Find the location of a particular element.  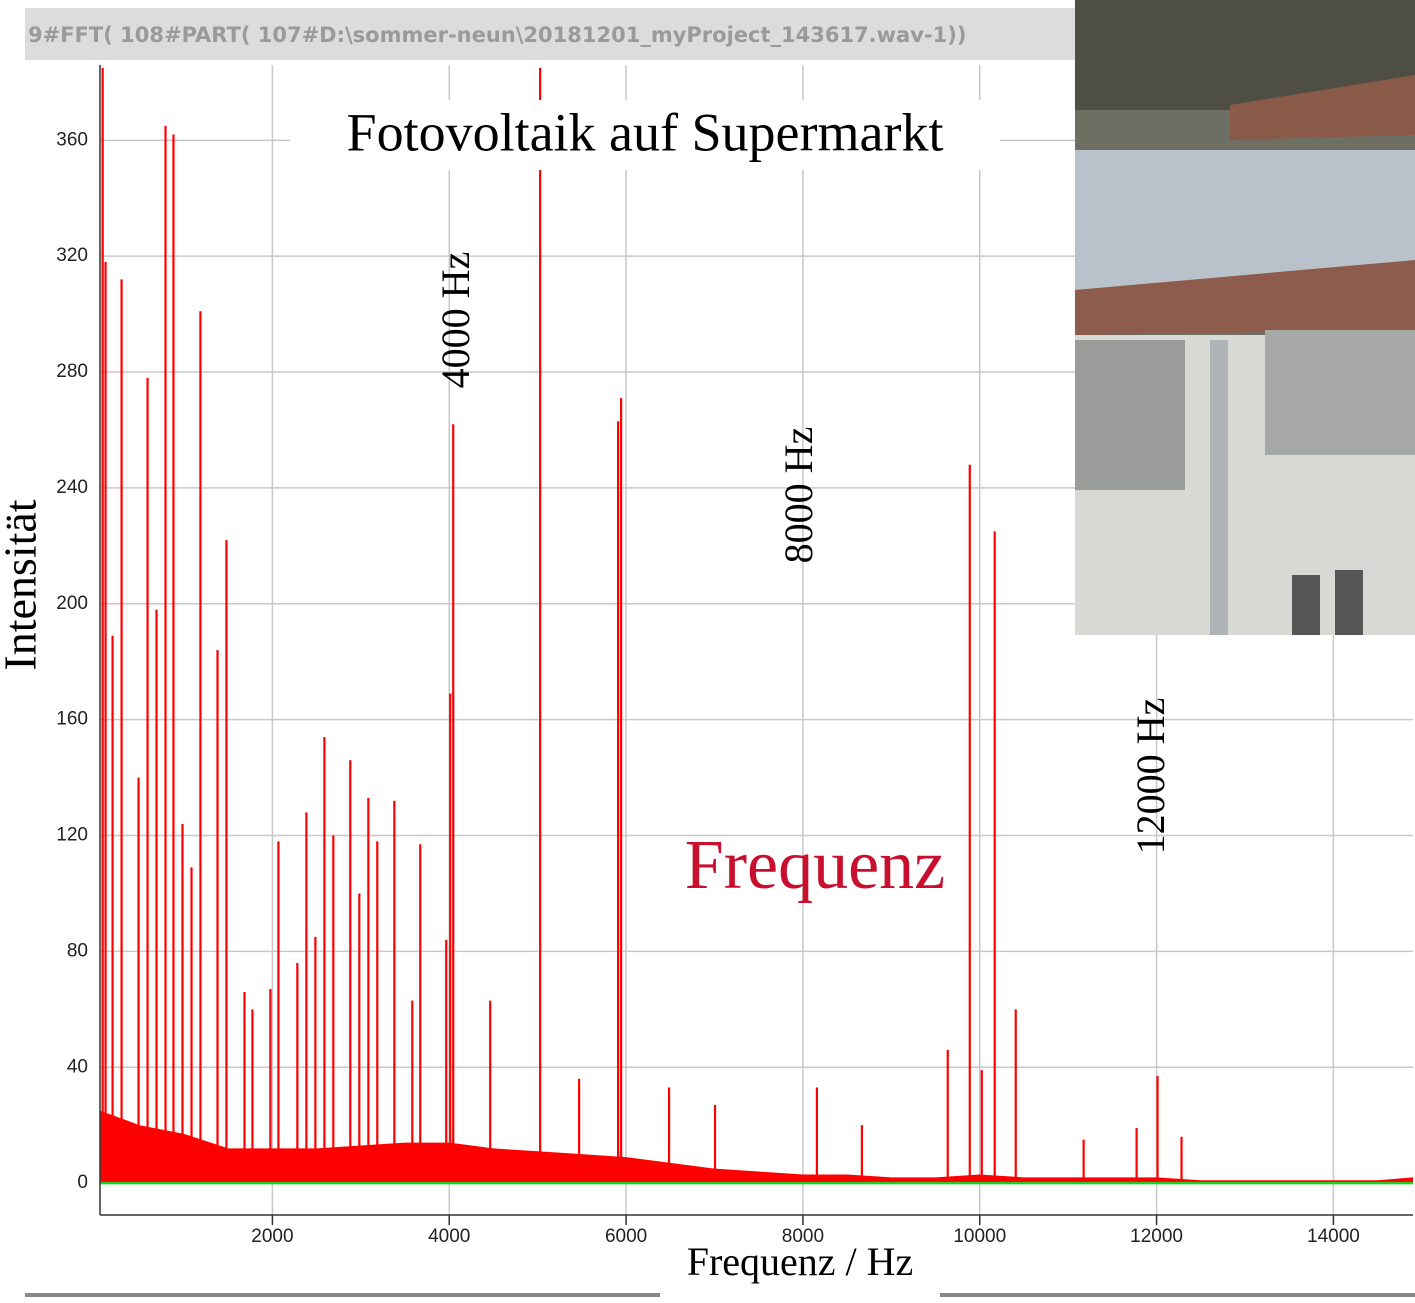

x-tick-label: 6000 is located at coordinates (626, 1236).